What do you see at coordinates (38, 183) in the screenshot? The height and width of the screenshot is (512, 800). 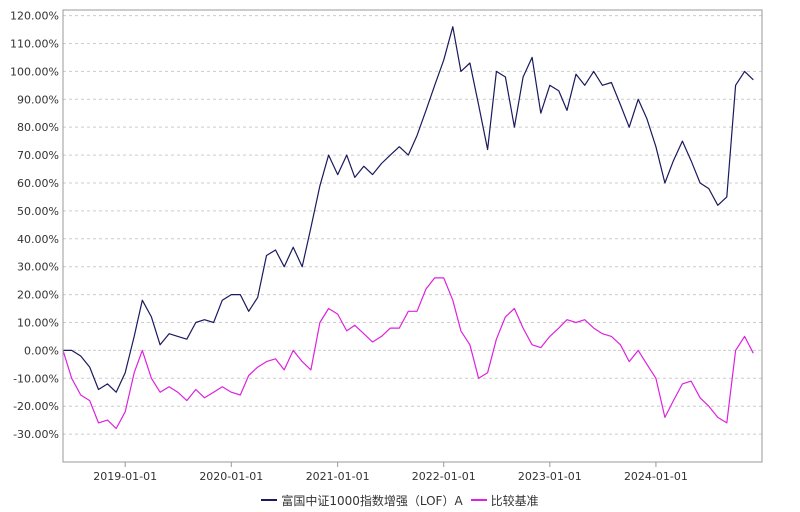 I see `y-tick-label: 60.00%` at bounding box center [38, 183].